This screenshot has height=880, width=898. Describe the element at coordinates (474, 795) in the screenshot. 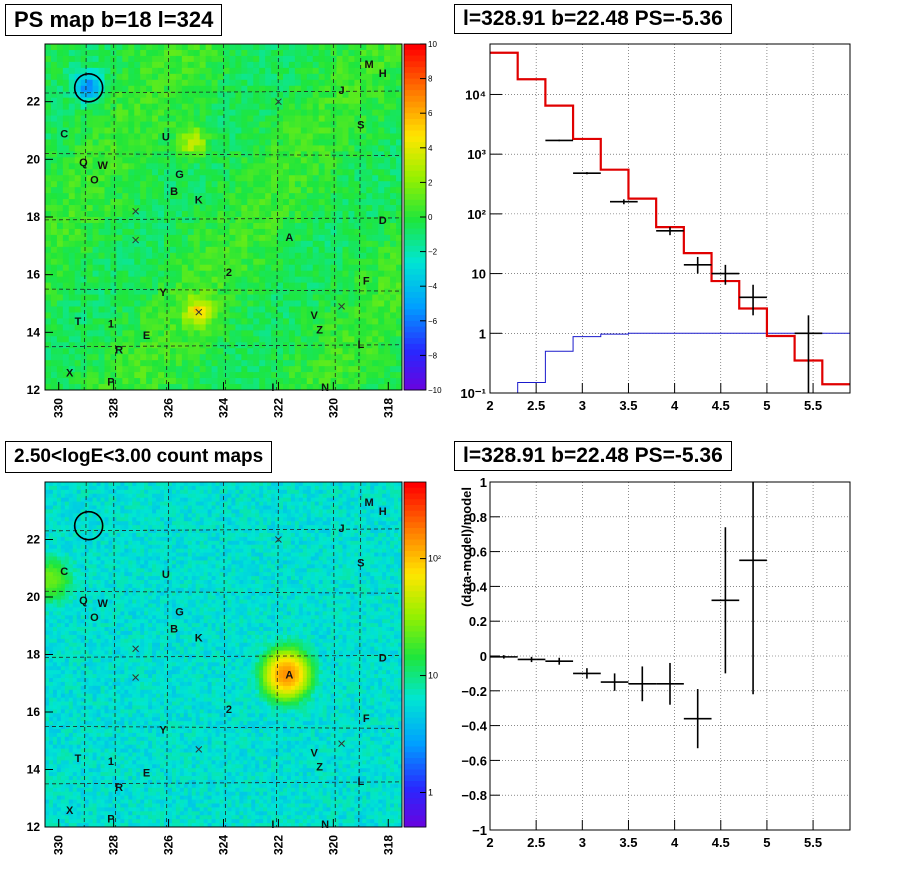

I see `y-tick-label: −0.8` at that location.